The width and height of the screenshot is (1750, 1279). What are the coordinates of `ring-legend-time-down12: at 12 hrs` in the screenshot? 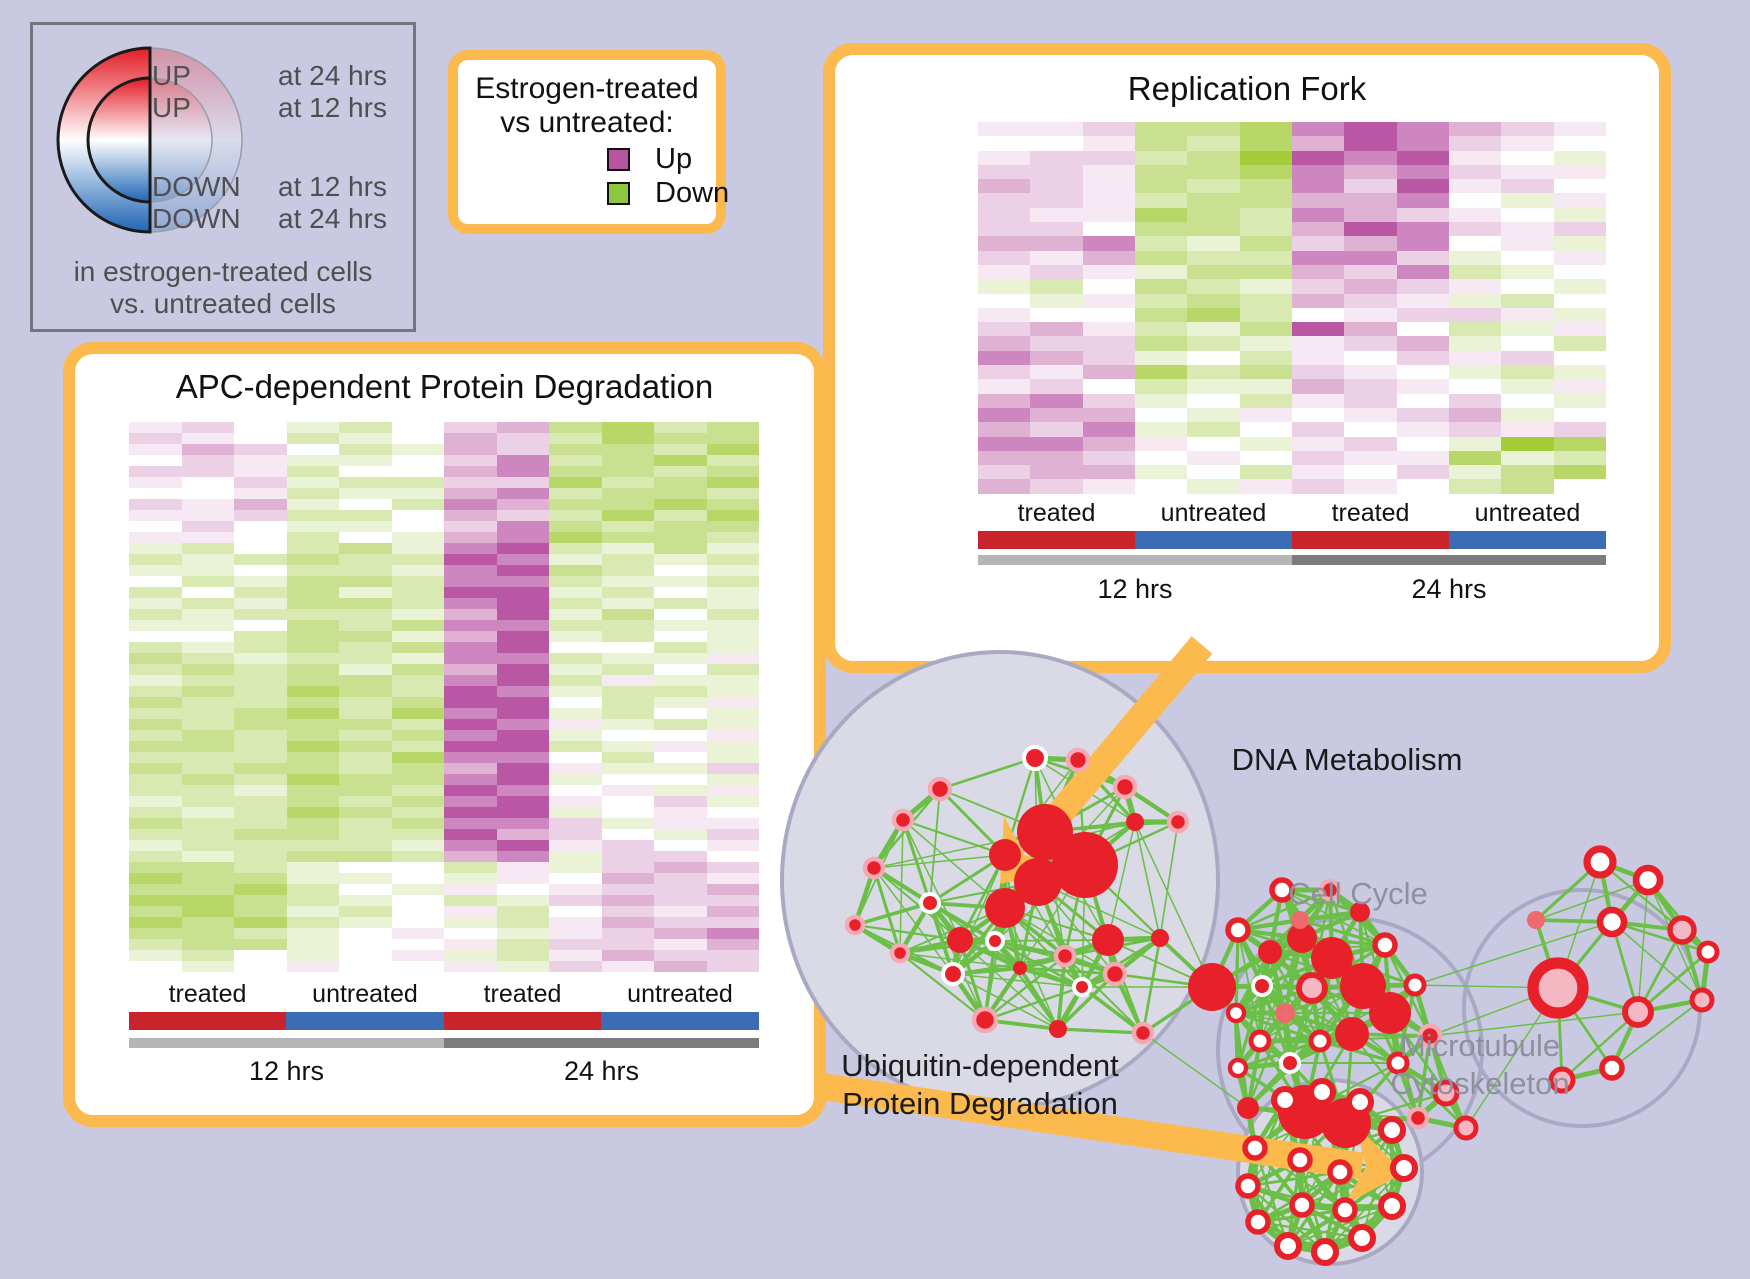 It's located at (332, 186).